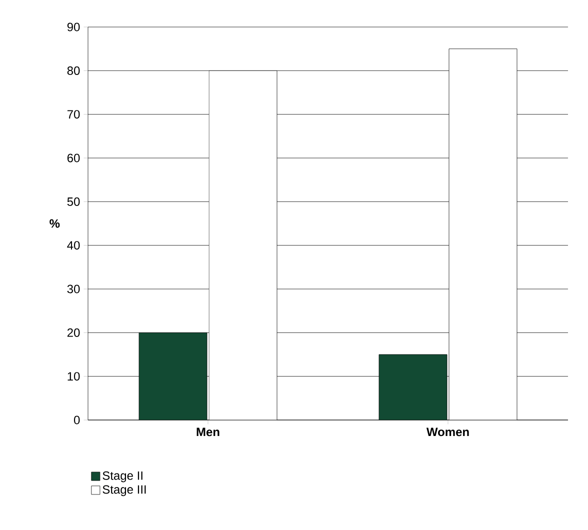 This screenshot has height=530, width=588. I want to click on y-tick-label: 30, so click(73, 289).